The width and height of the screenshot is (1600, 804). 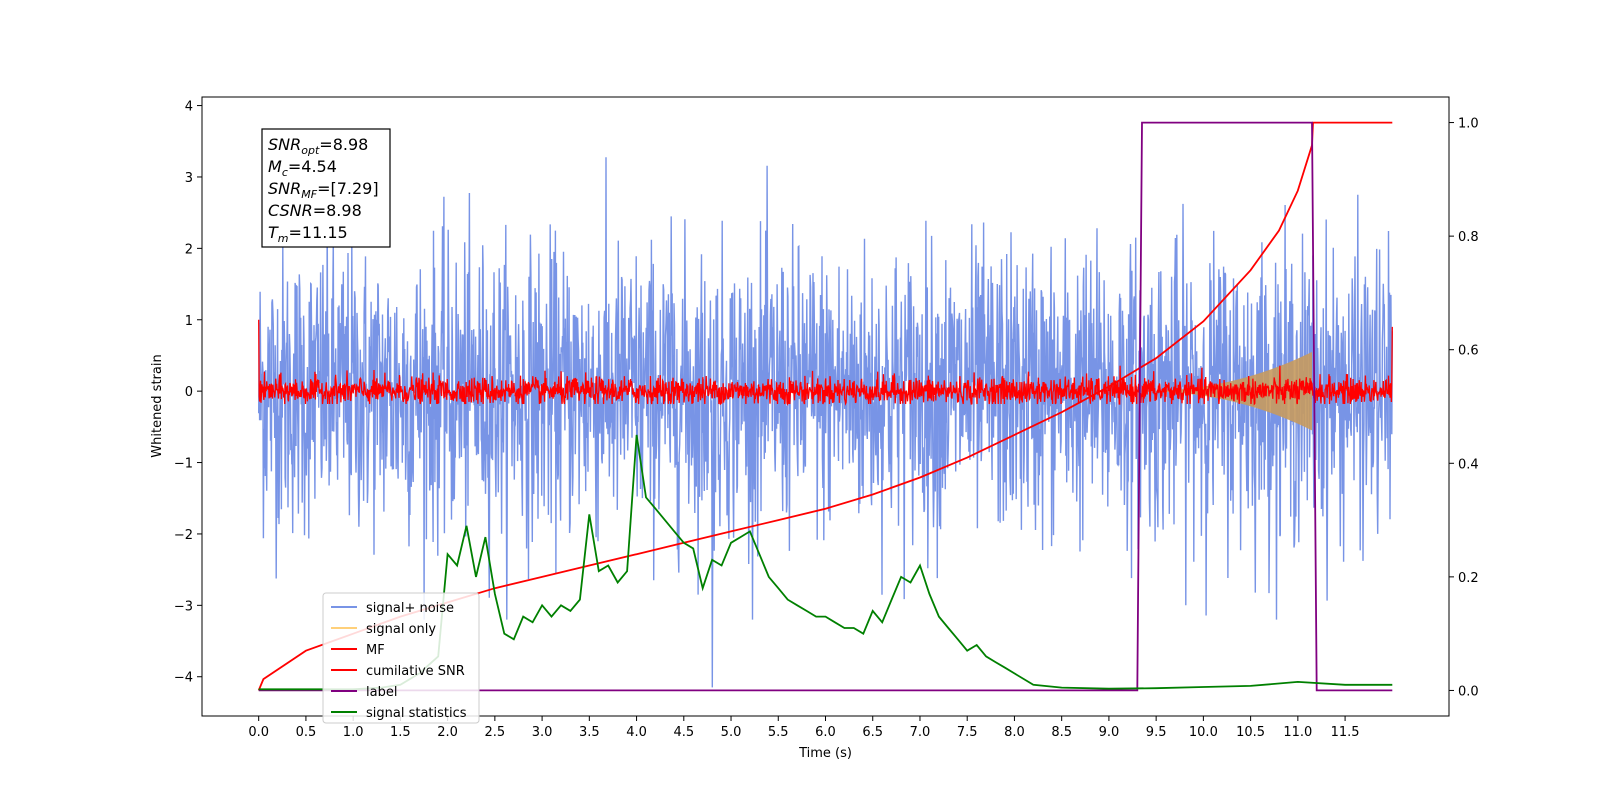 What do you see at coordinates (308, 234) in the screenshot?
I see `annotation-line: Tm=11.15` at bounding box center [308, 234].